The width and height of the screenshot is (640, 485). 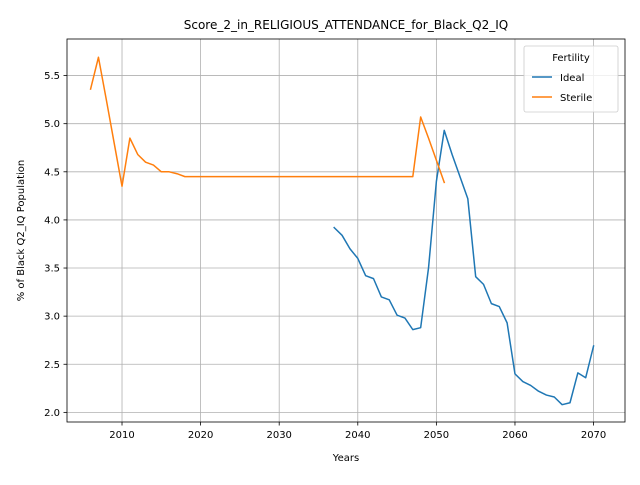 What do you see at coordinates (436, 435) in the screenshot?
I see `x-tick-label: 2050` at bounding box center [436, 435].